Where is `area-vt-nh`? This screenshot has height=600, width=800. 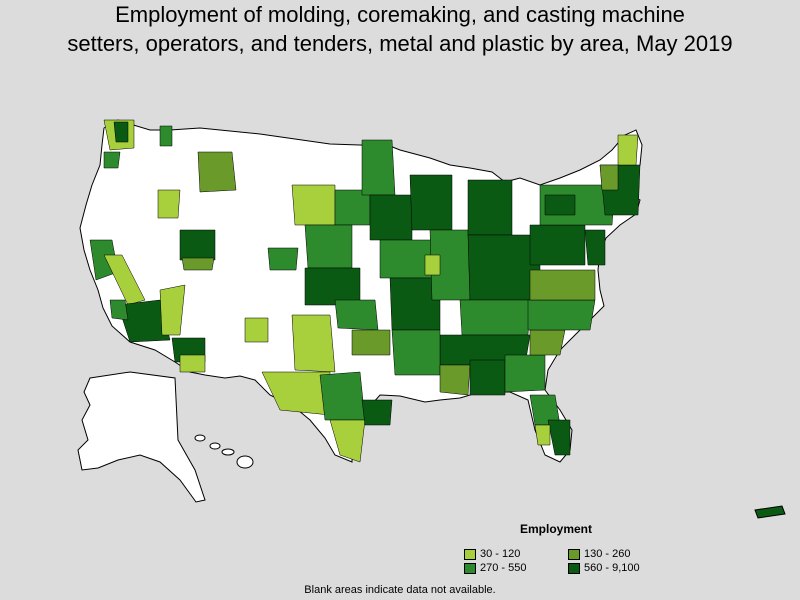
area-vt-nh is located at coordinates (609, 177).